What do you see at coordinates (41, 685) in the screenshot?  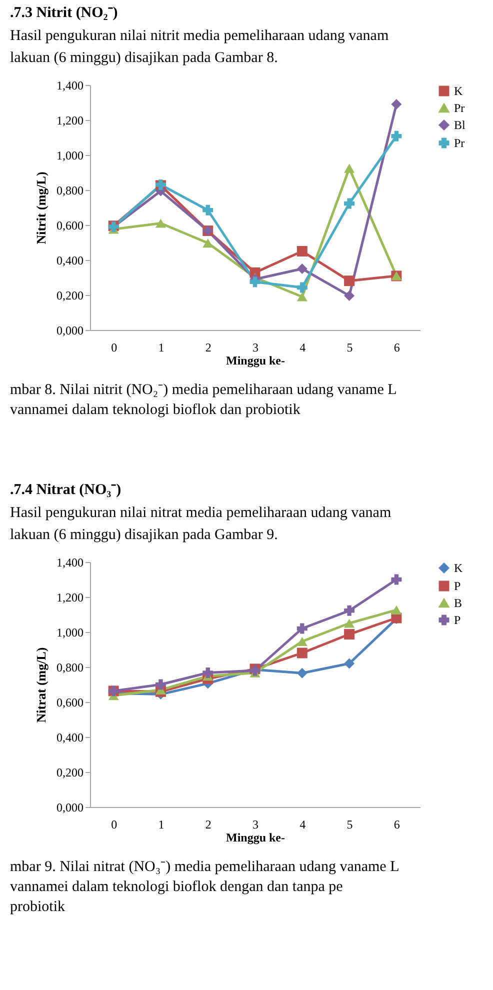 I see `y-axis-title: Nitrat (mg/L)` at bounding box center [41, 685].